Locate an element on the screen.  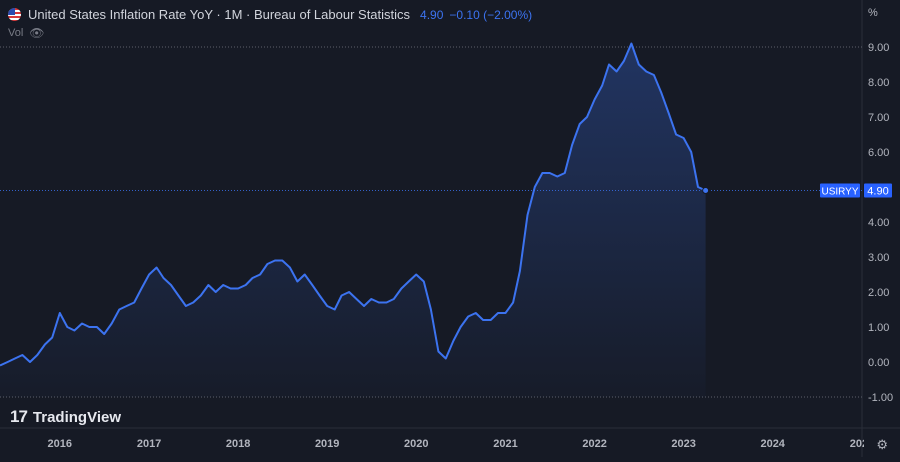
series-name-label: USIRYY is located at coordinates (839, 192).